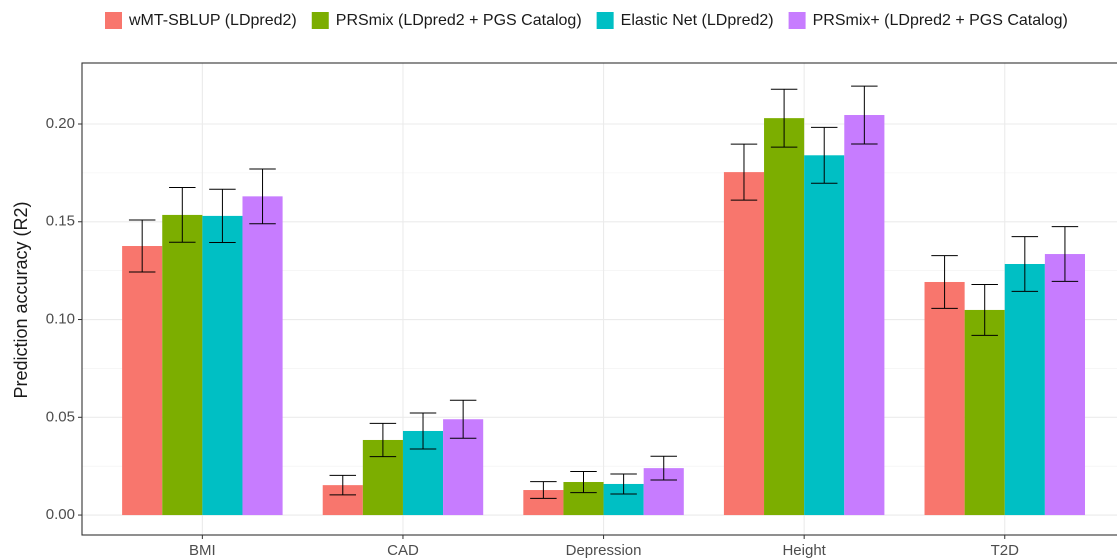 Image resolution: width=1117 pixels, height=559 pixels. I want to click on y-tick-label: 0.05, so click(60, 416).